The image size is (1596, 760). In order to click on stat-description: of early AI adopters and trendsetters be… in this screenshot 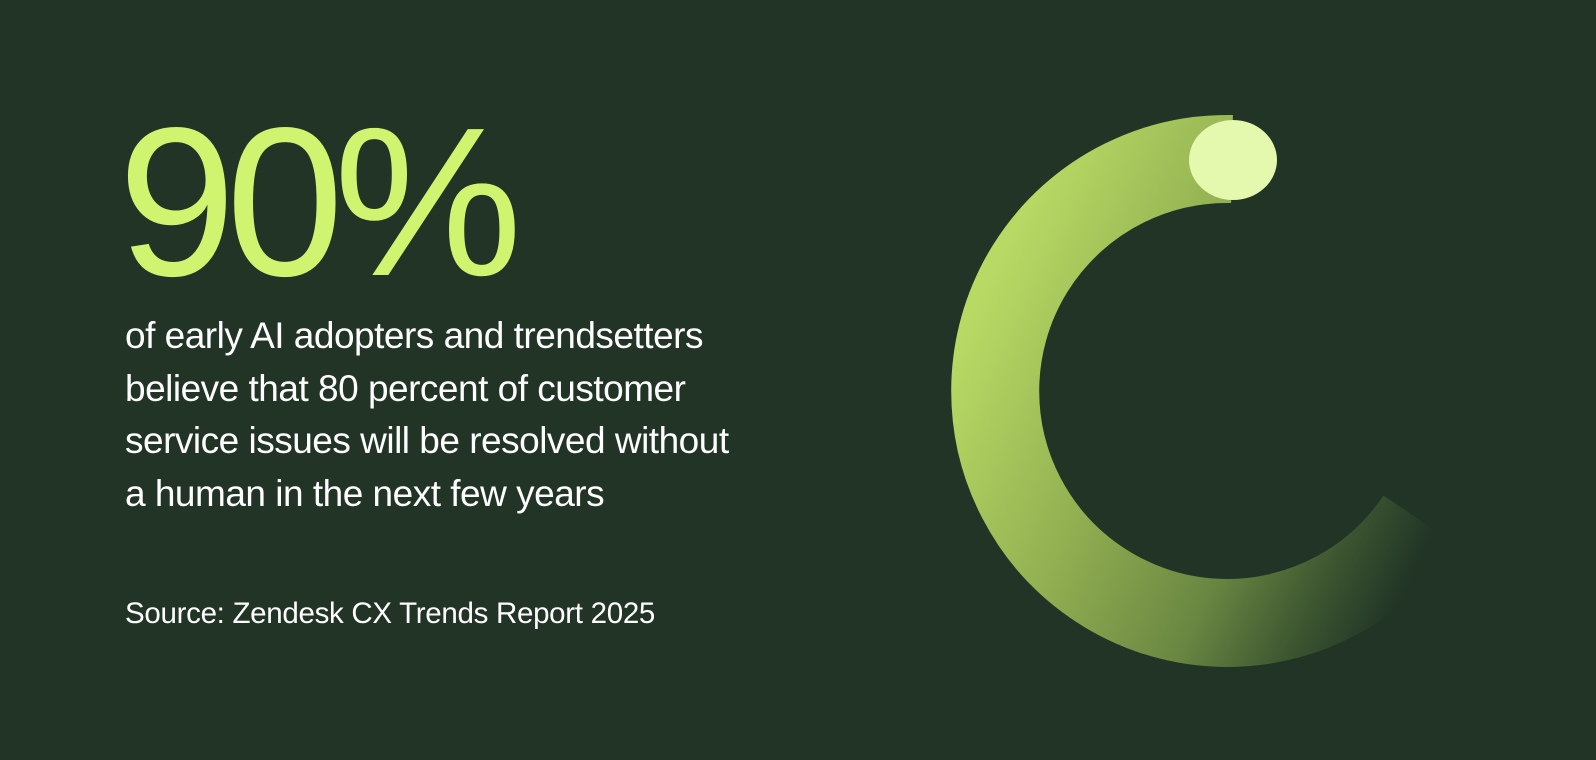, I will do `click(505, 415)`.